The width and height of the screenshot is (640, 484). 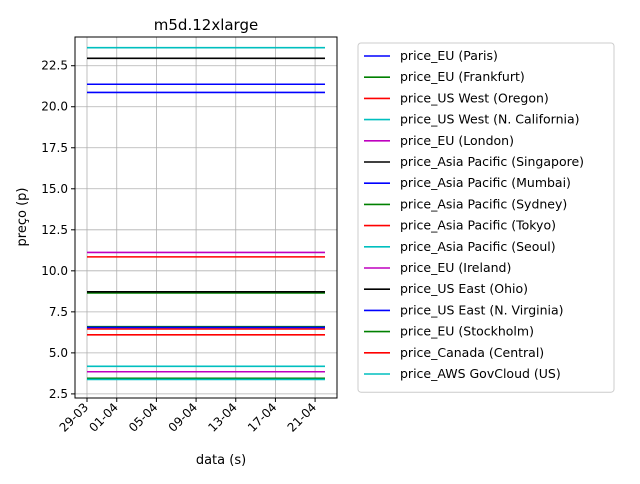 What do you see at coordinates (474, 97) in the screenshot?
I see `legend-label: price_US West (Oregon)` at bounding box center [474, 97].